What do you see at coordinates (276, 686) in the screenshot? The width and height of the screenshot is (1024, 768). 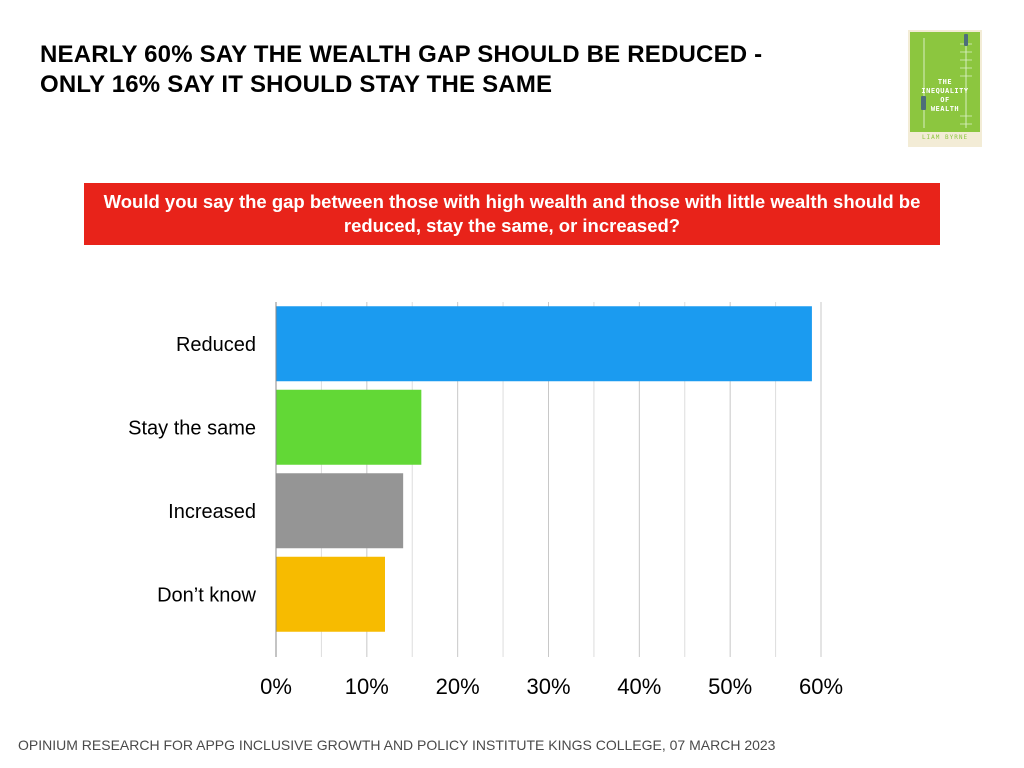 I see `x-tick-label: 0%` at bounding box center [276, 686].